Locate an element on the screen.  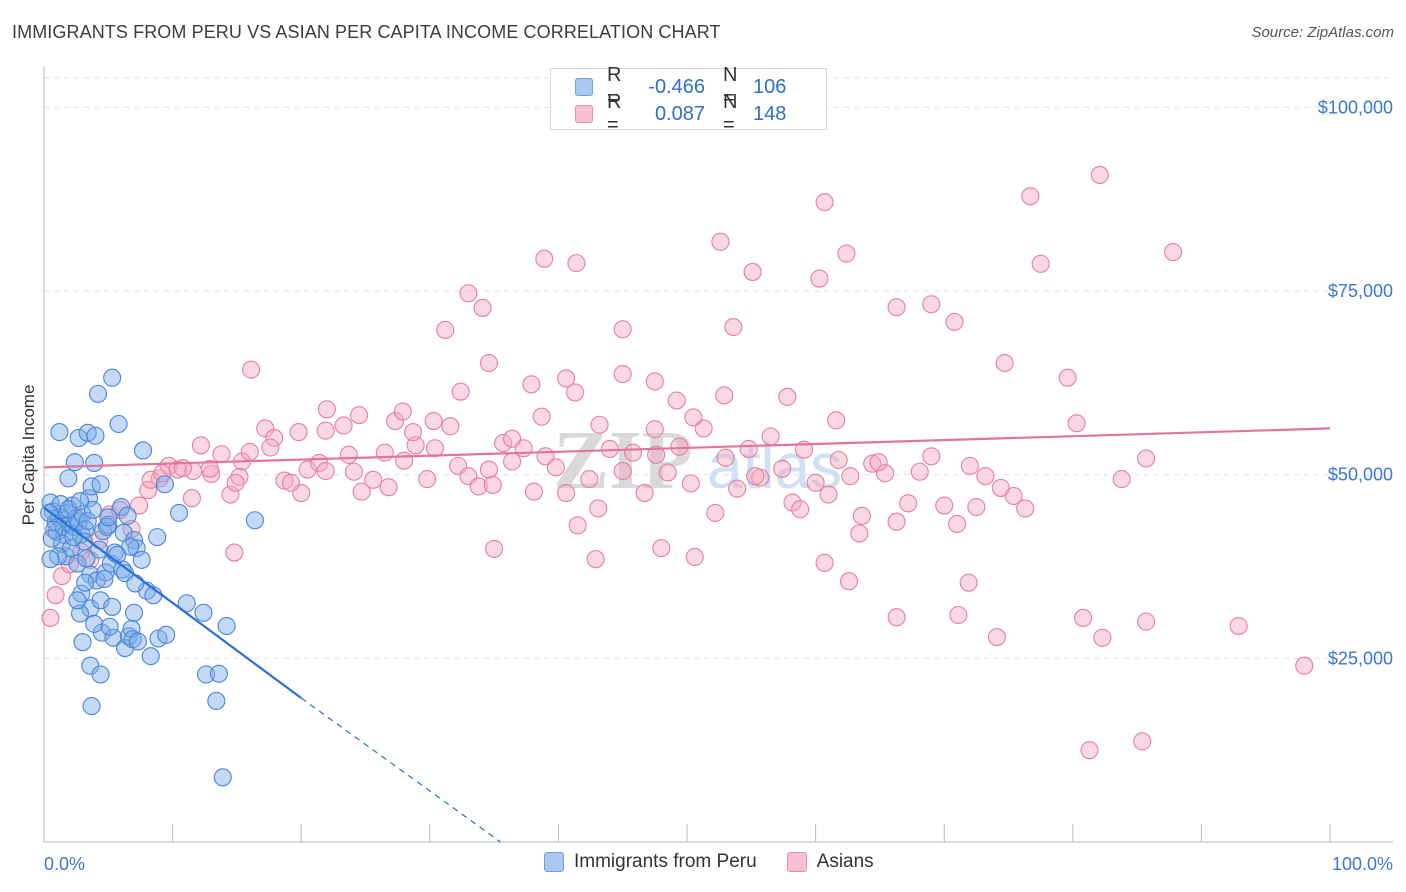
r-value-asians: 0.087 is located at coordinates (679, 113).